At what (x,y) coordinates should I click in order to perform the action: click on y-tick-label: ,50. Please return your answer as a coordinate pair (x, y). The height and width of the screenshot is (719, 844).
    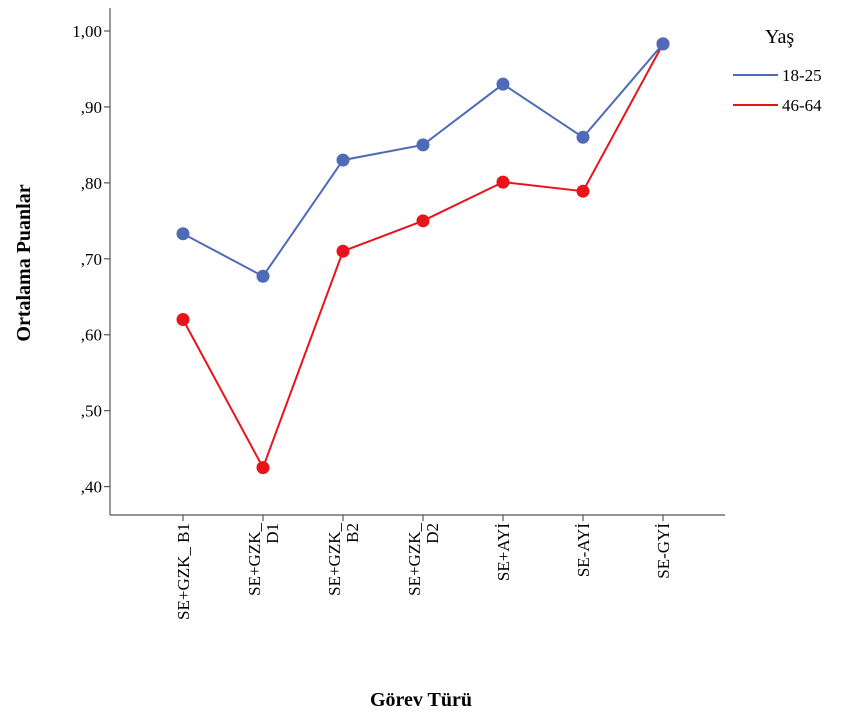
    Looking at the image, I should click on (91, 411).